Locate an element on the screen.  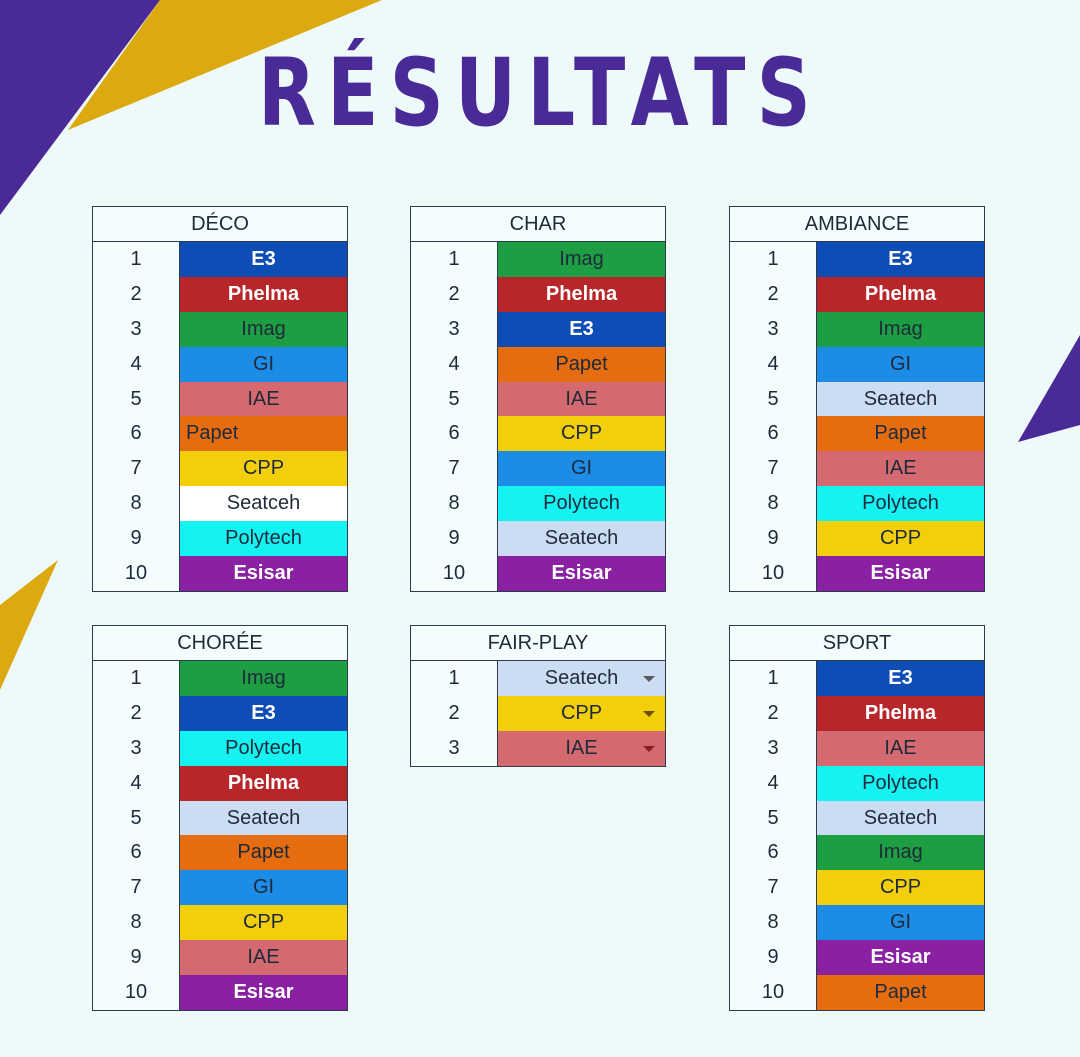
team-cell: Seatech is located at coordinates (900, 399).